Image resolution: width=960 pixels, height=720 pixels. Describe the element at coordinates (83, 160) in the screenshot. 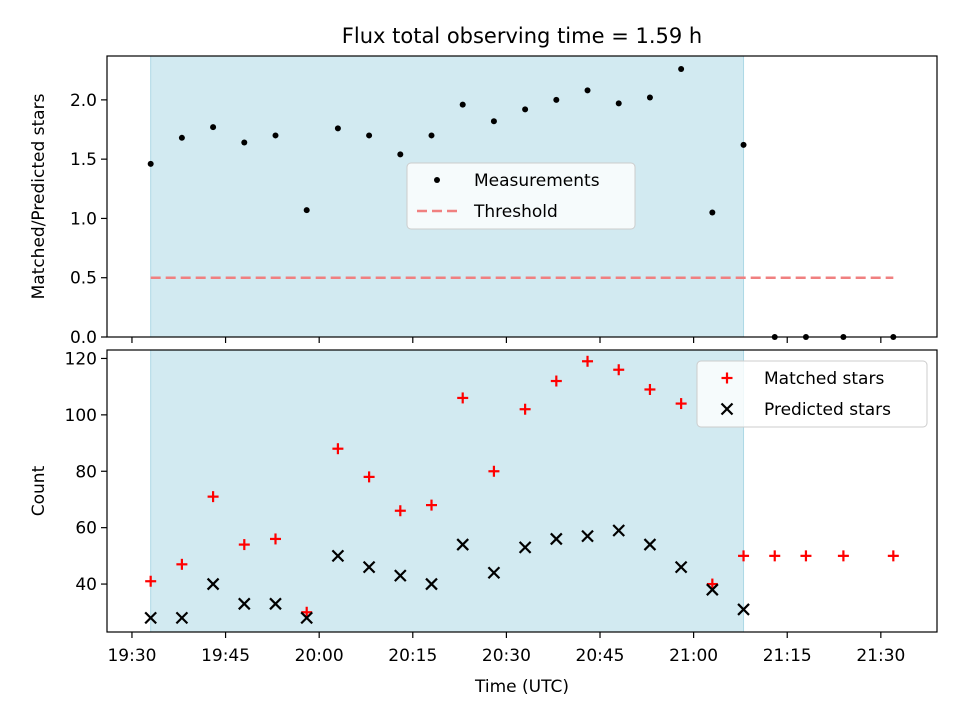

I see `y-tick-label: 1.5` at that location.